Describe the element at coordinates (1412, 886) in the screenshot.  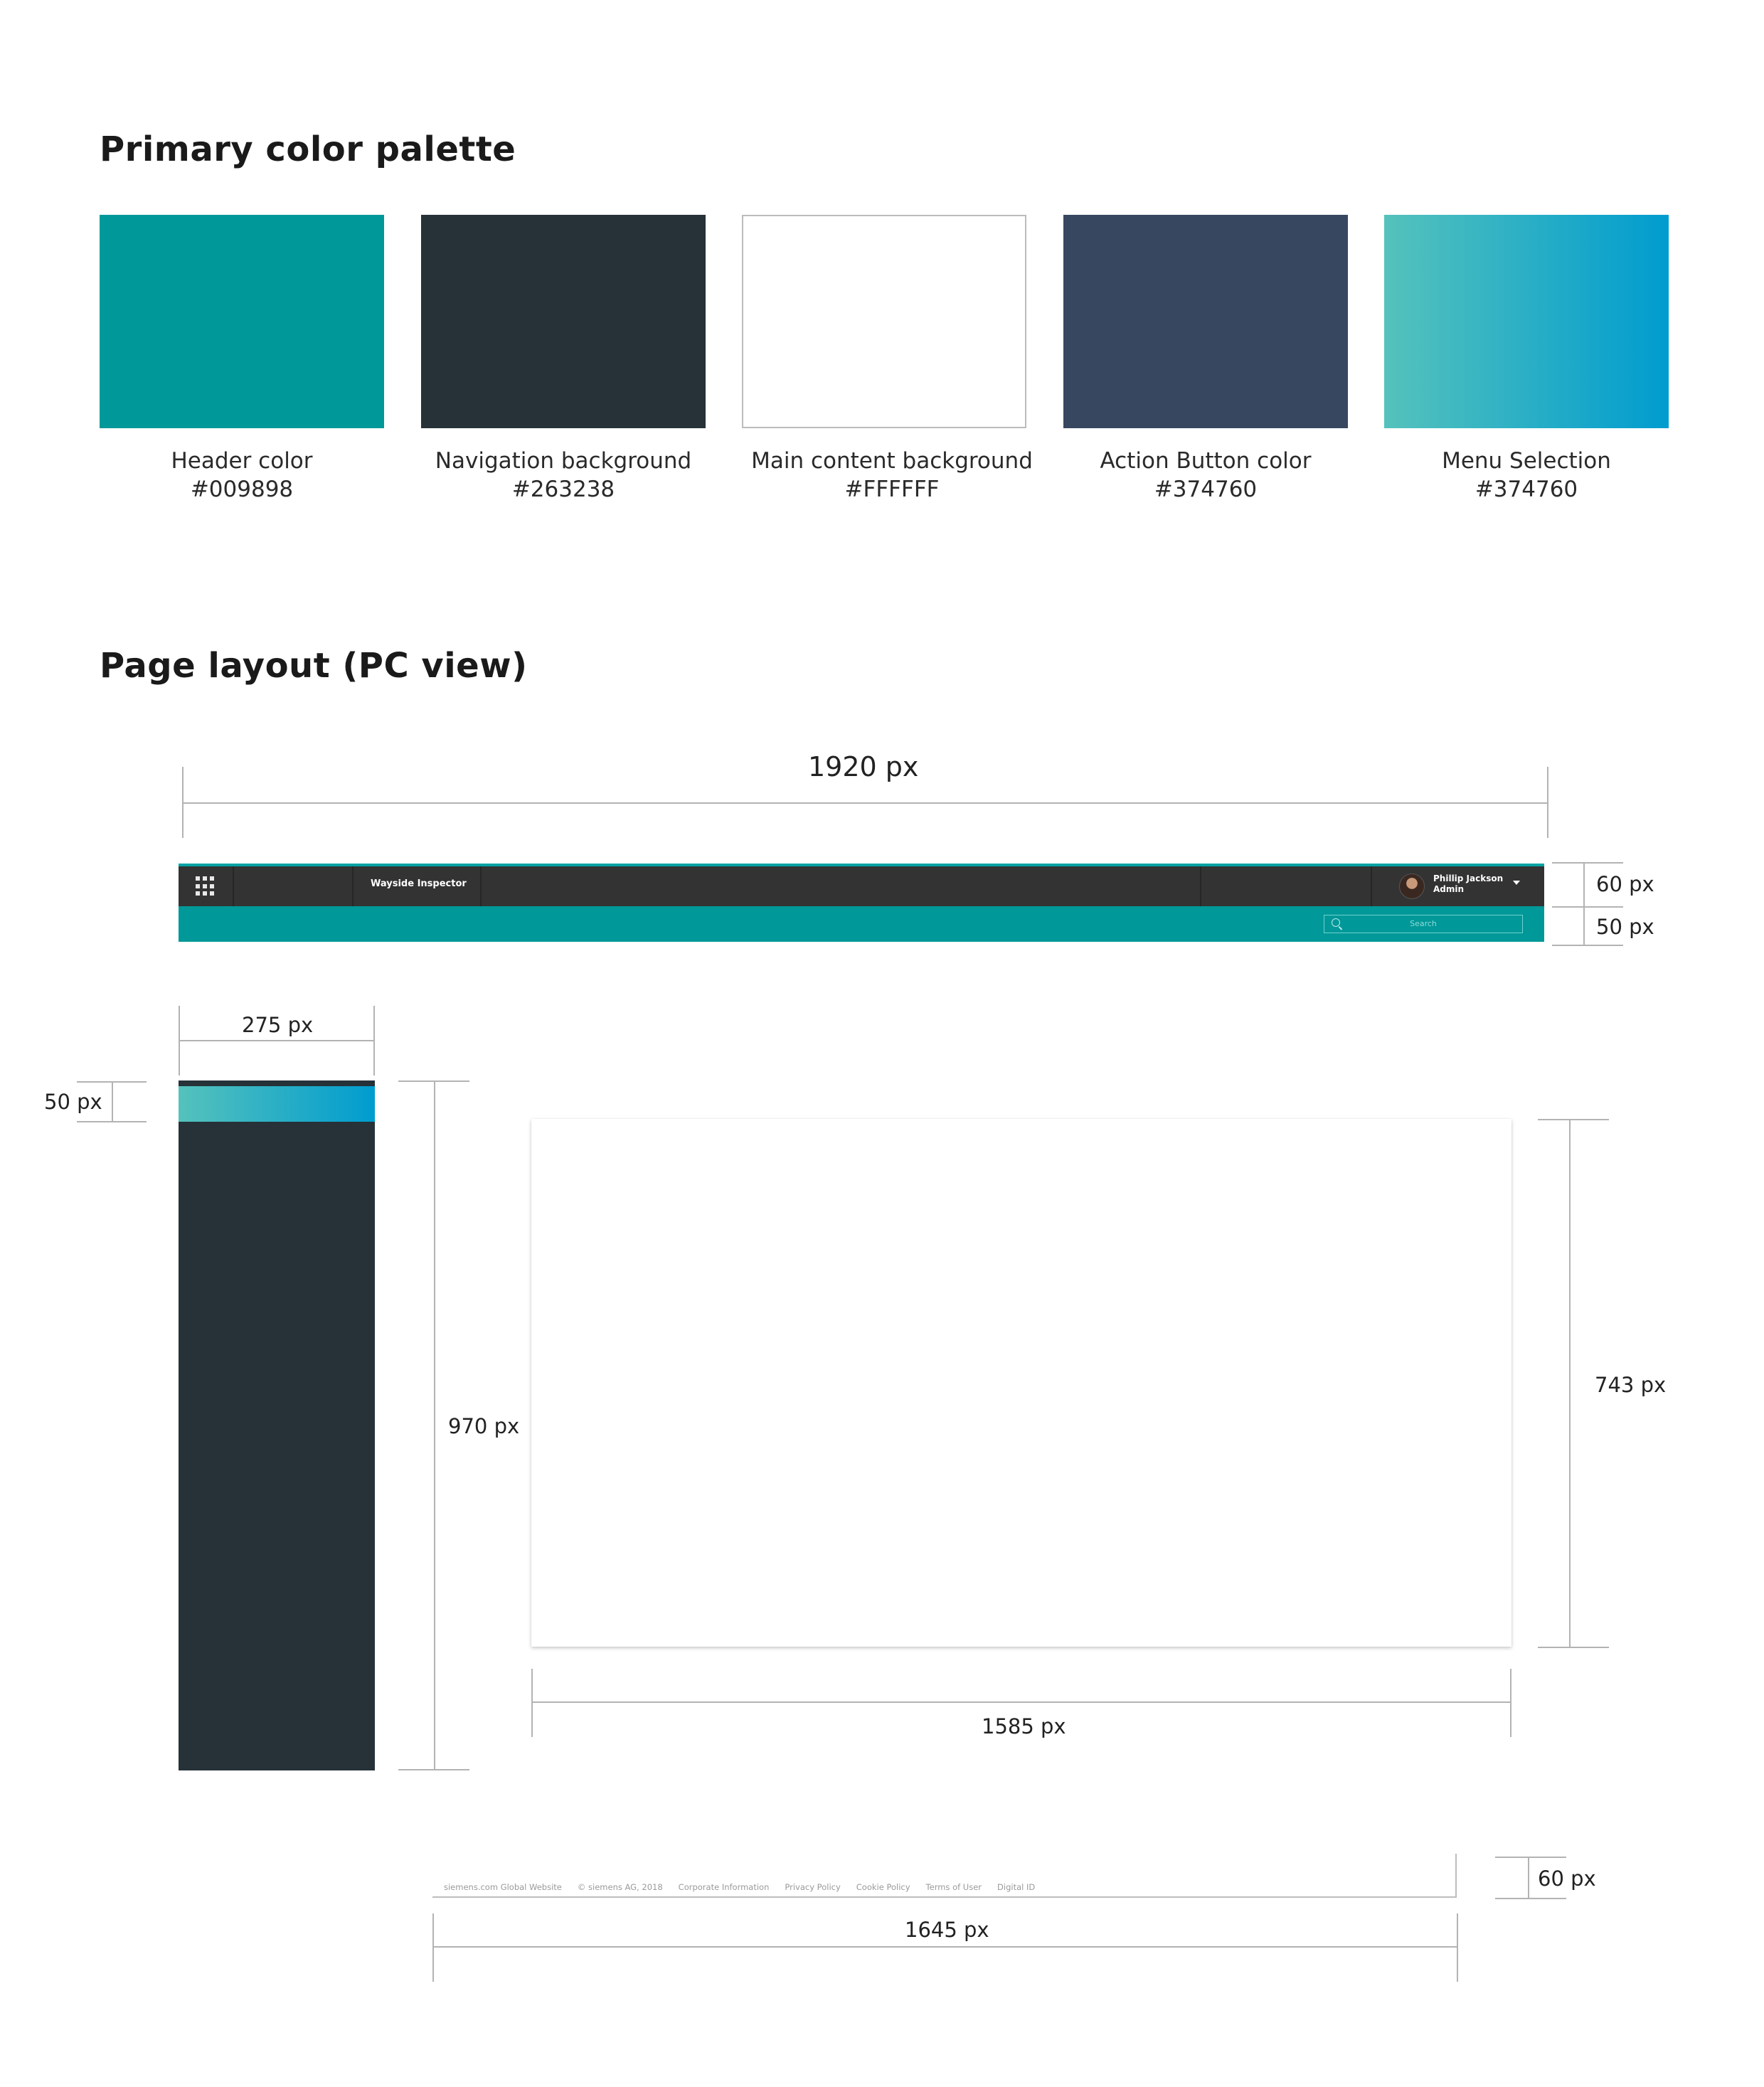
I see `avatar` at that location.